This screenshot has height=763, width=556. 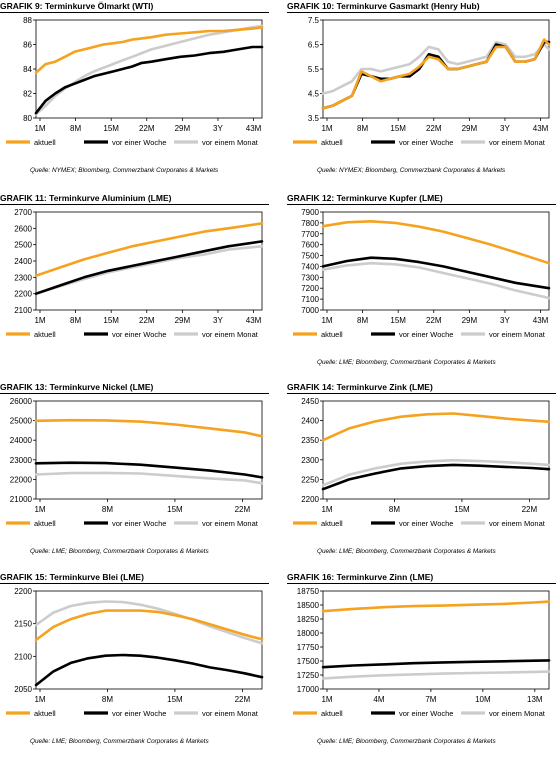 I want to click on y-tick-label: 2250, so click(x=310, y=479).